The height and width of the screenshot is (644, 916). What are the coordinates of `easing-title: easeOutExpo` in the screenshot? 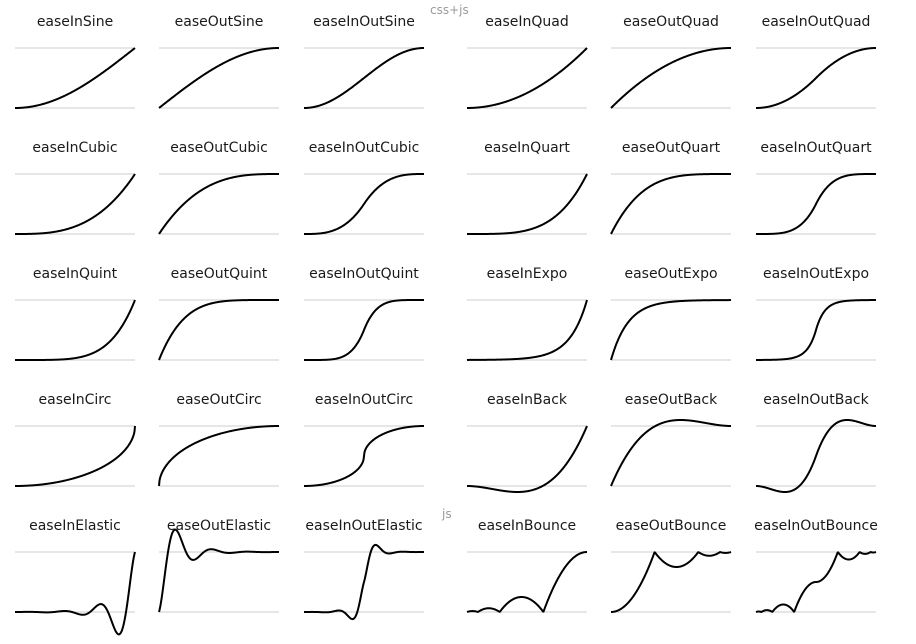 It's located at (671, 274).